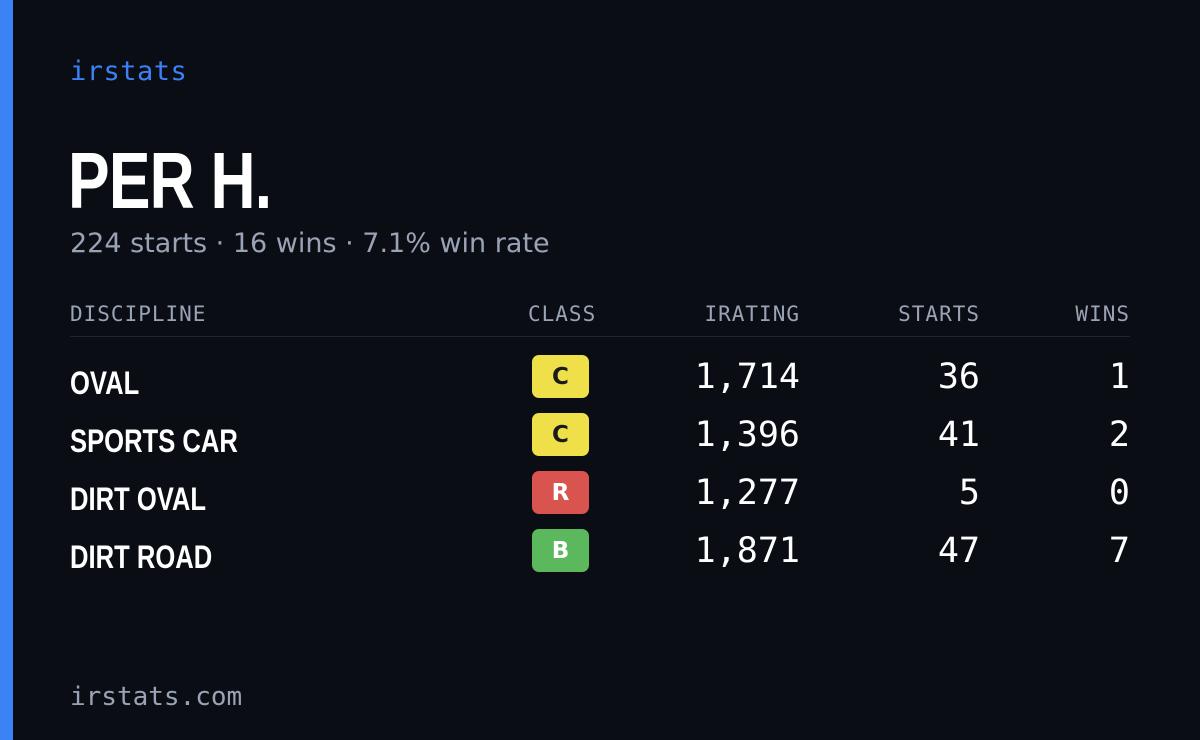 This screenshot has width=1200, height=740. Describe the element at coordinates (560, 492) in the screenshot. I see `class-badge: R` at that location.